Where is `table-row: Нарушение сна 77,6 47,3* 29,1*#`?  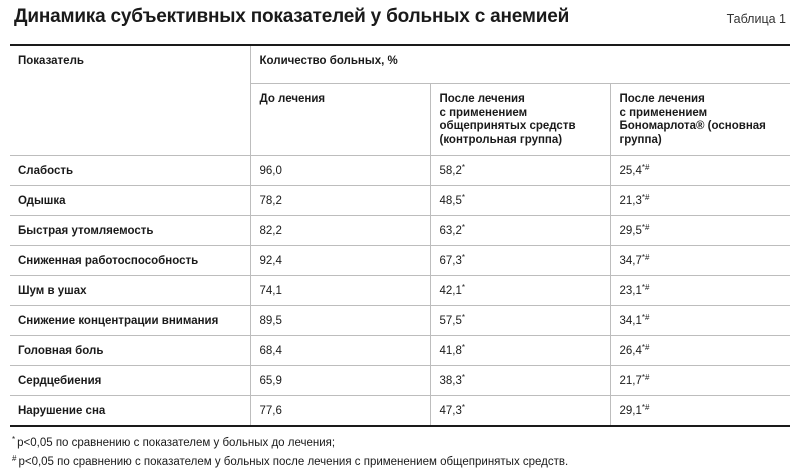 table-row: Нарушение сна 77,6 47,3* 29,1*# is located at coordinates (400, 411).